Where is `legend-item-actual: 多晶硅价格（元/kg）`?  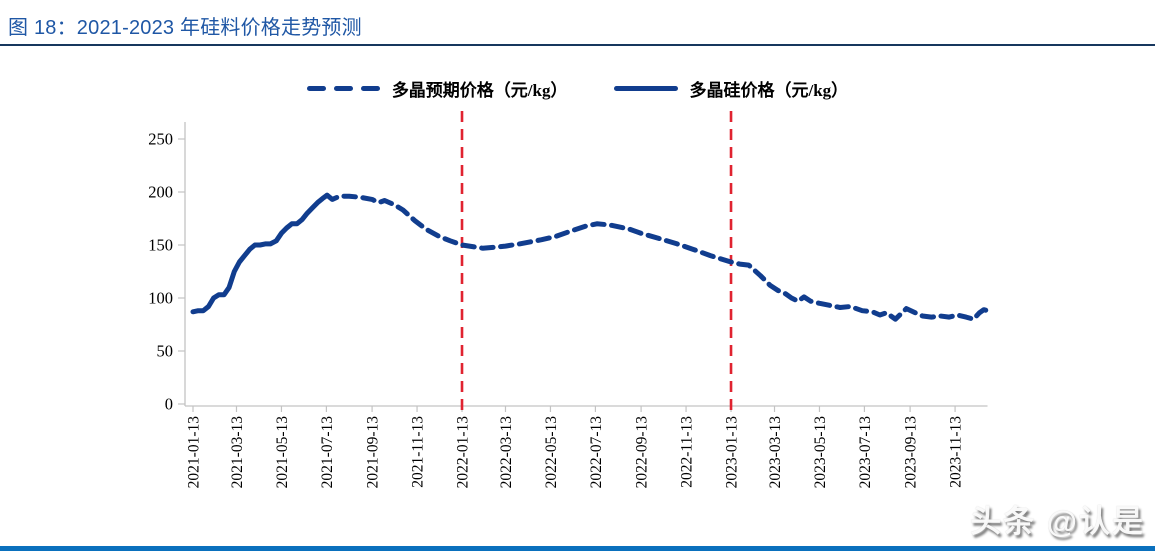 legend-item-actual: 多晶硅价格（元/kg） is located at coordinates (731, 88).